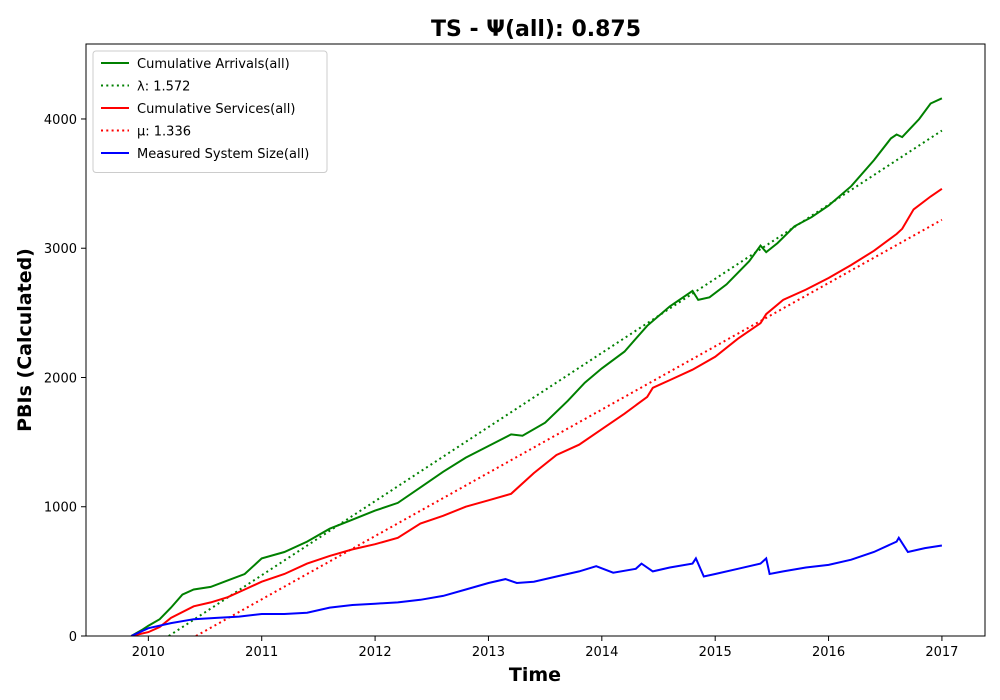 The image size is (1000, 700). Describe the element at coordinates (536, 585) in the screenshot. I see `series-line-measured-system-size-all` at that location.